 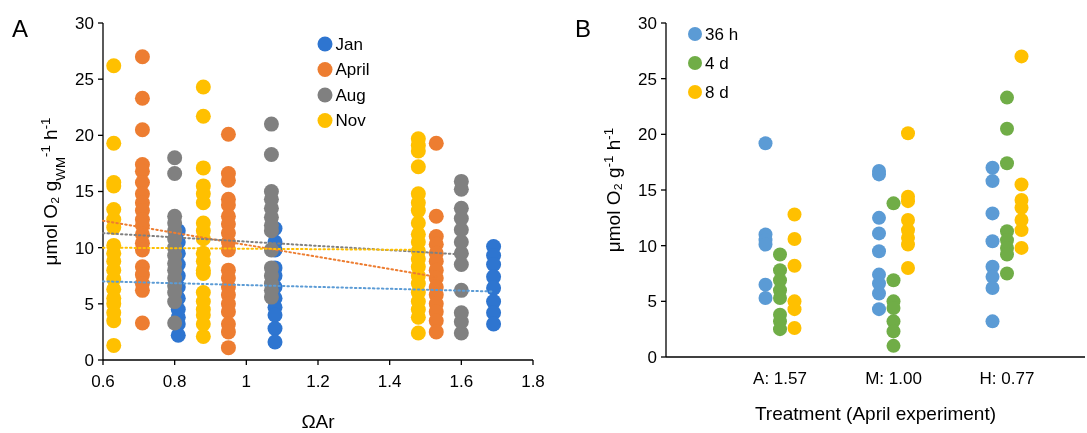 What do you see at coordinates (717, 92) in the screenshot?
I see `legend-label: 8 d` at bounding box center [717, 92].